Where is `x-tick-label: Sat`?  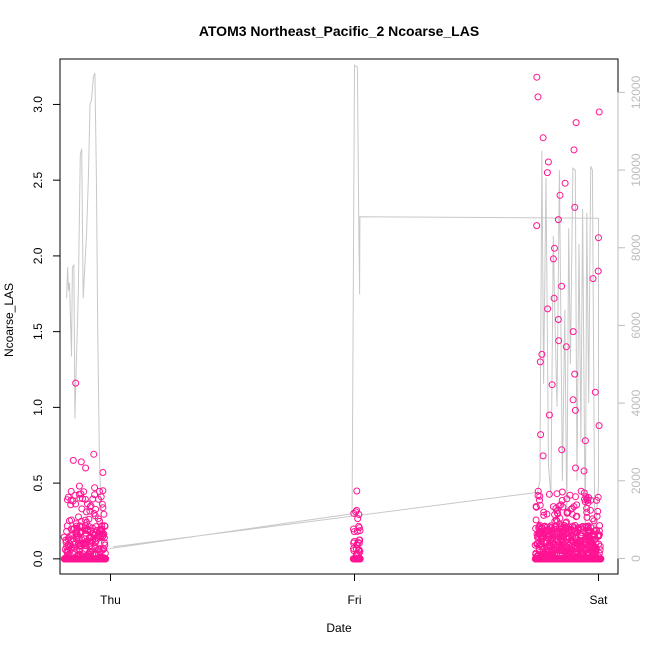
x-tick-label: Sat is located at coordinates (598, 600).